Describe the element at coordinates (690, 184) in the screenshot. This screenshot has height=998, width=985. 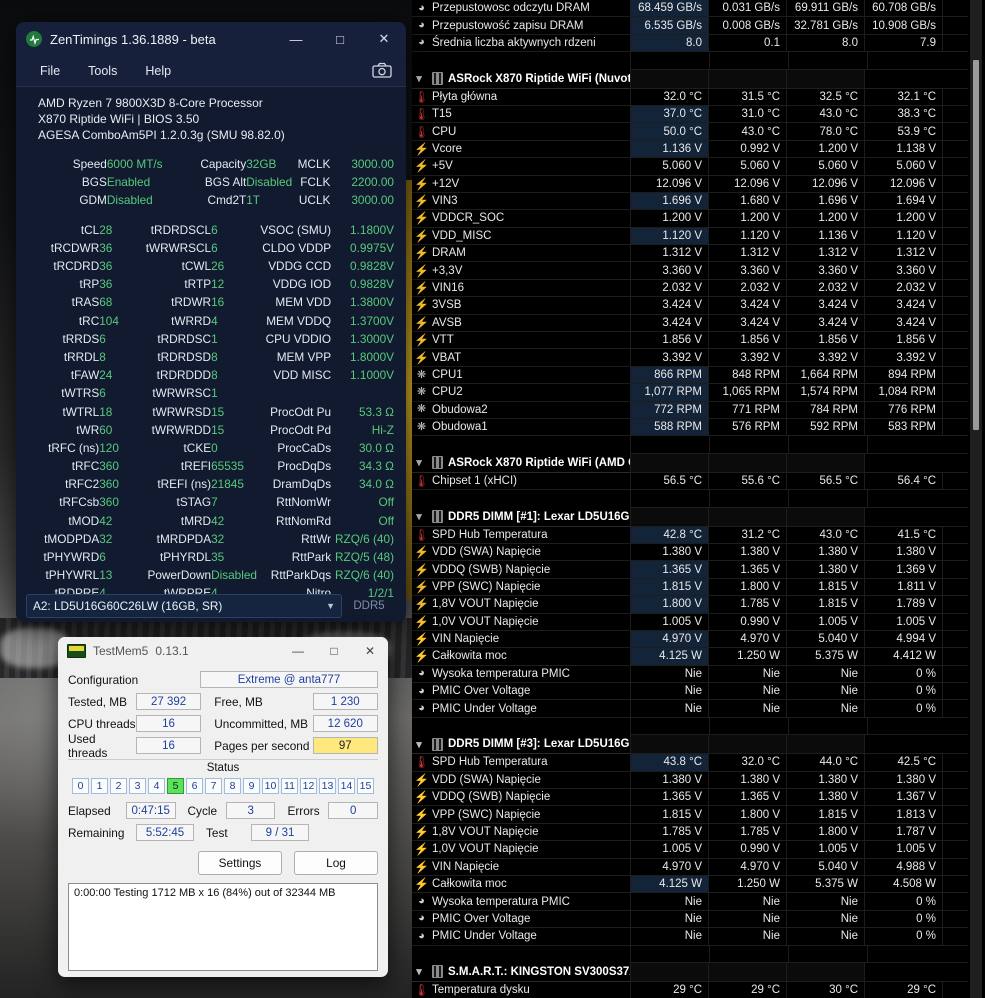
I see `sensor-row: ⚡ +12V 12.096 V 12.096 V 12.096 V 12.096 V` at that location.